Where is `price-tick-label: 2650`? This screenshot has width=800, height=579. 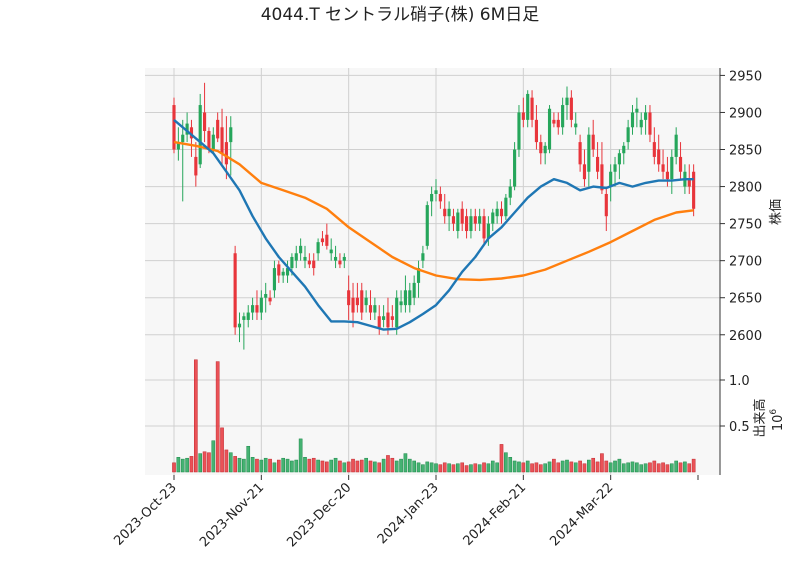 price-tick-label: 2650 is located at coordinates (745, 299).